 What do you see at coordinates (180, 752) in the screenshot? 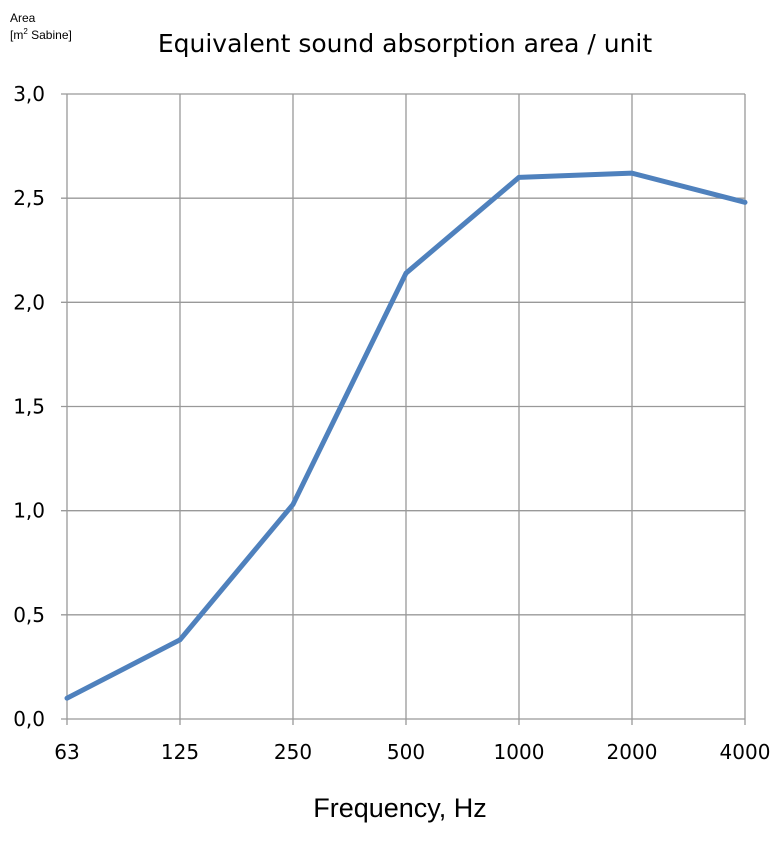
I see `x-tick-label: 125` at bounding box center [180, 752].